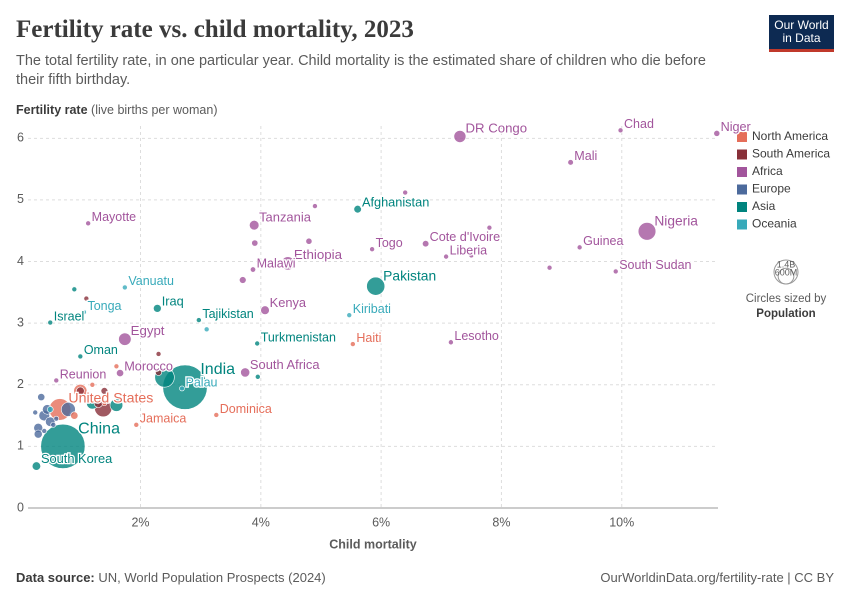 Image resolution: width=850 pixels, height=600 pixels. Describe the element at coordinates (215, 29) in the screenshot. I see `chart-title: Fertility rate vs. child mortality, 2023` at that location.